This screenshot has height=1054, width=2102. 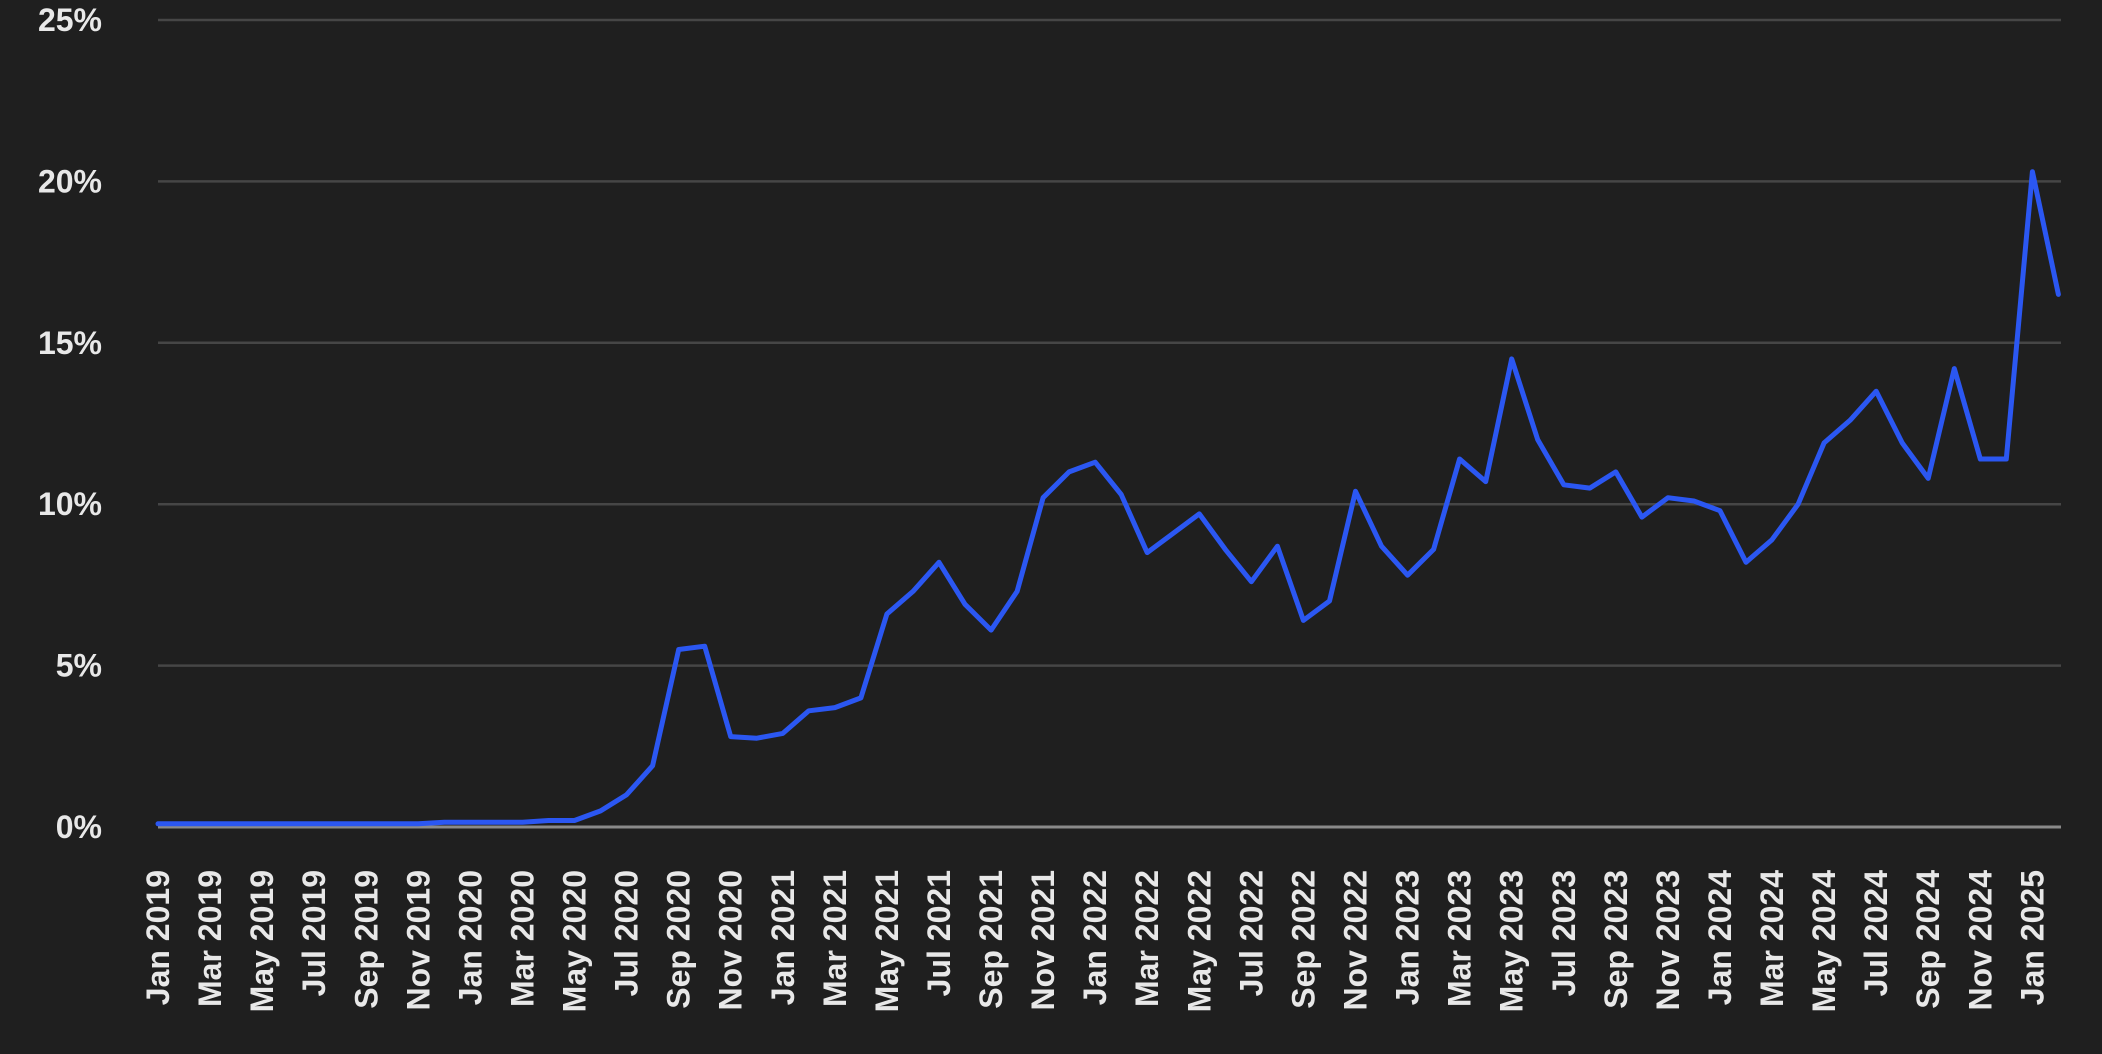 I want to click on y-tick-label: 15%, so click(x=70, y=343).